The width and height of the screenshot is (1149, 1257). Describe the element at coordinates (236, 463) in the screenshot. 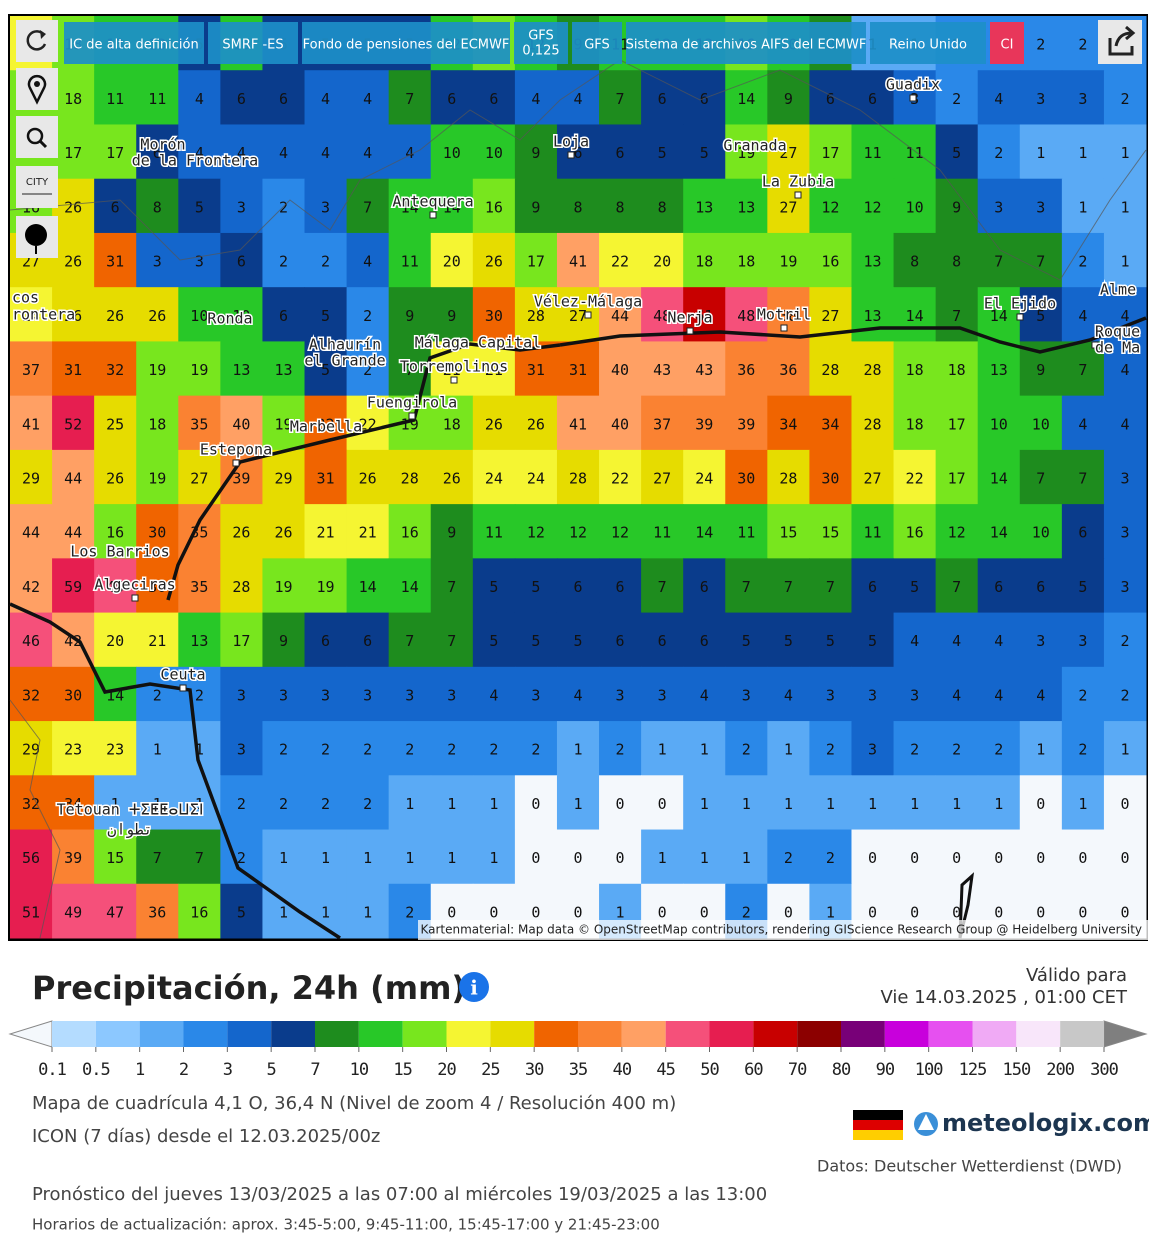

I see `place-marker` at that location.